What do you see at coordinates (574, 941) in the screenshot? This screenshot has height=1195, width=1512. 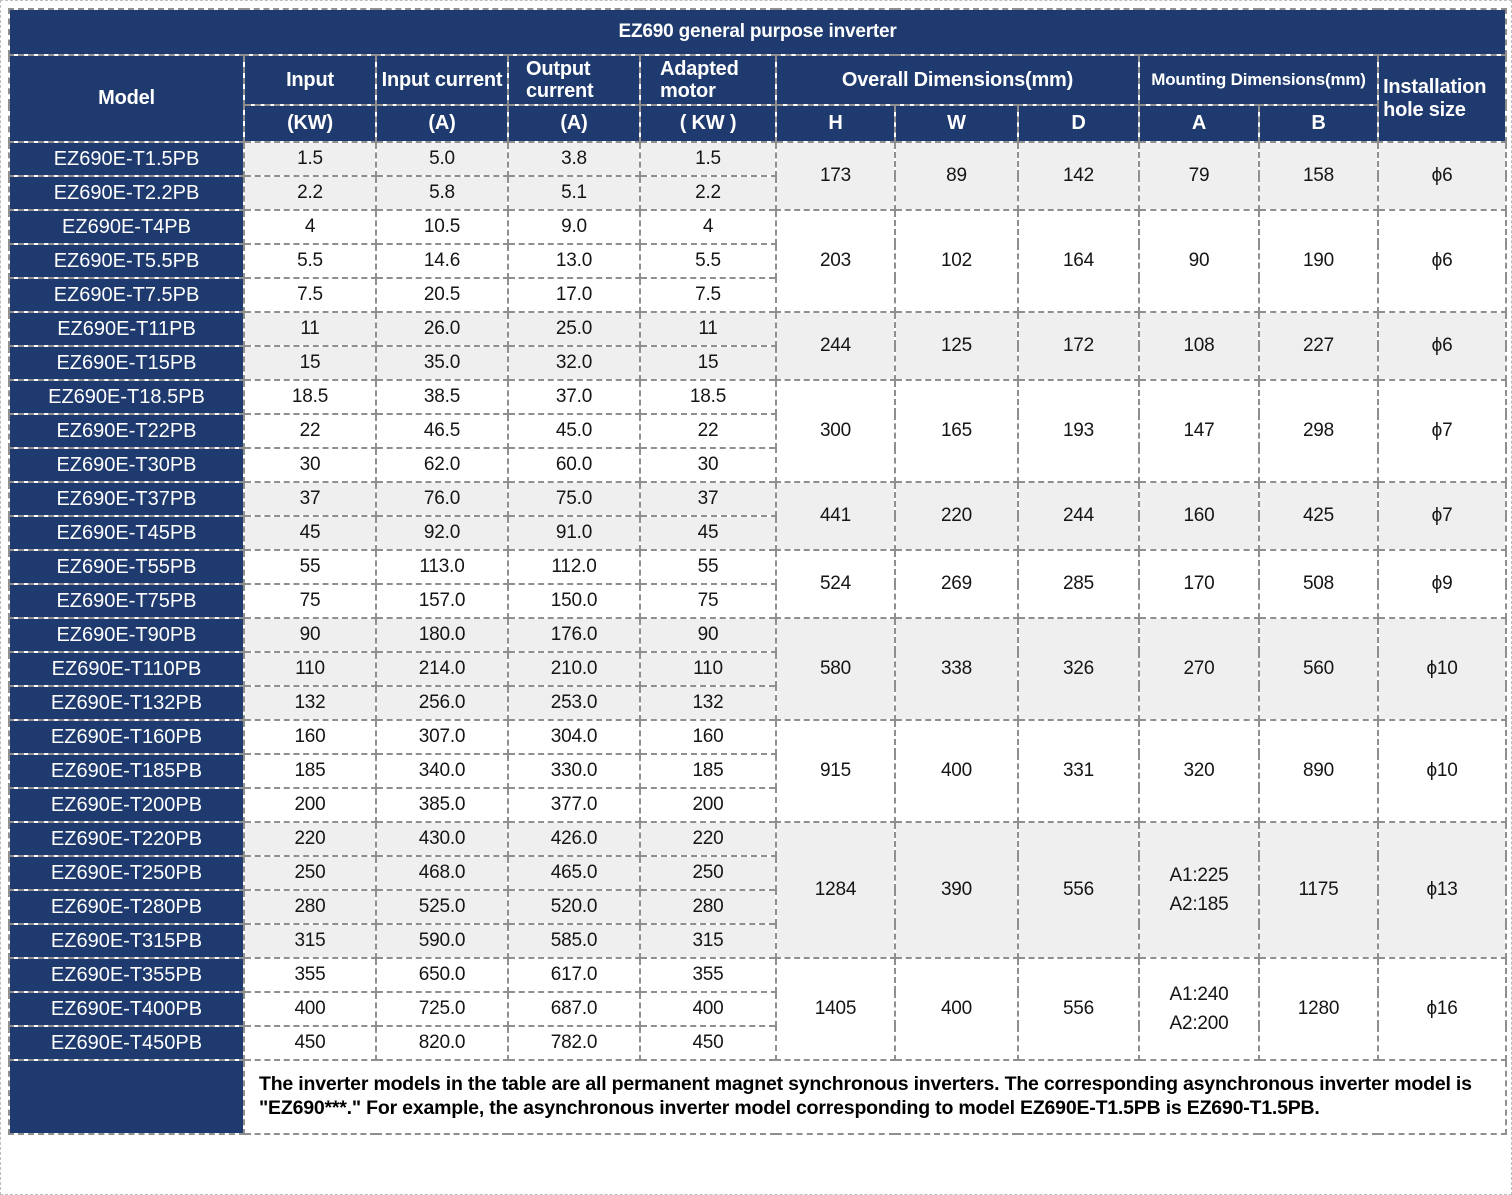 I see `output-current-cell: 585.0` at bounding box center [574, 941].